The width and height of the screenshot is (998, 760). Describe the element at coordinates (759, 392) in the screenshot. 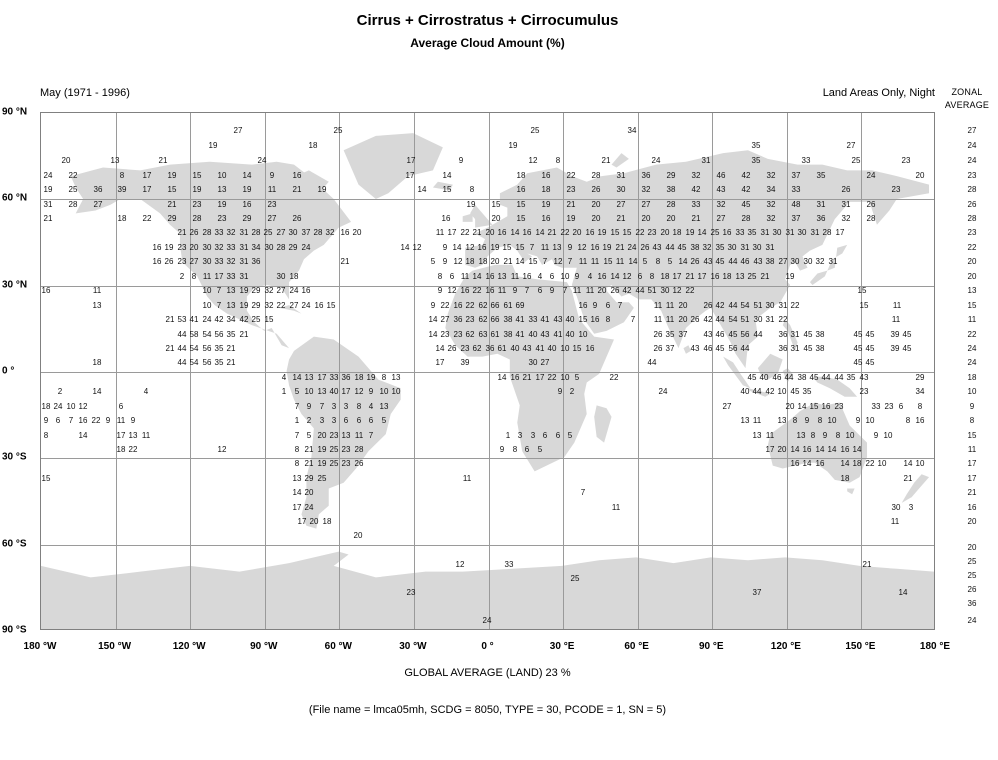

I see `landmass-java` at that location.